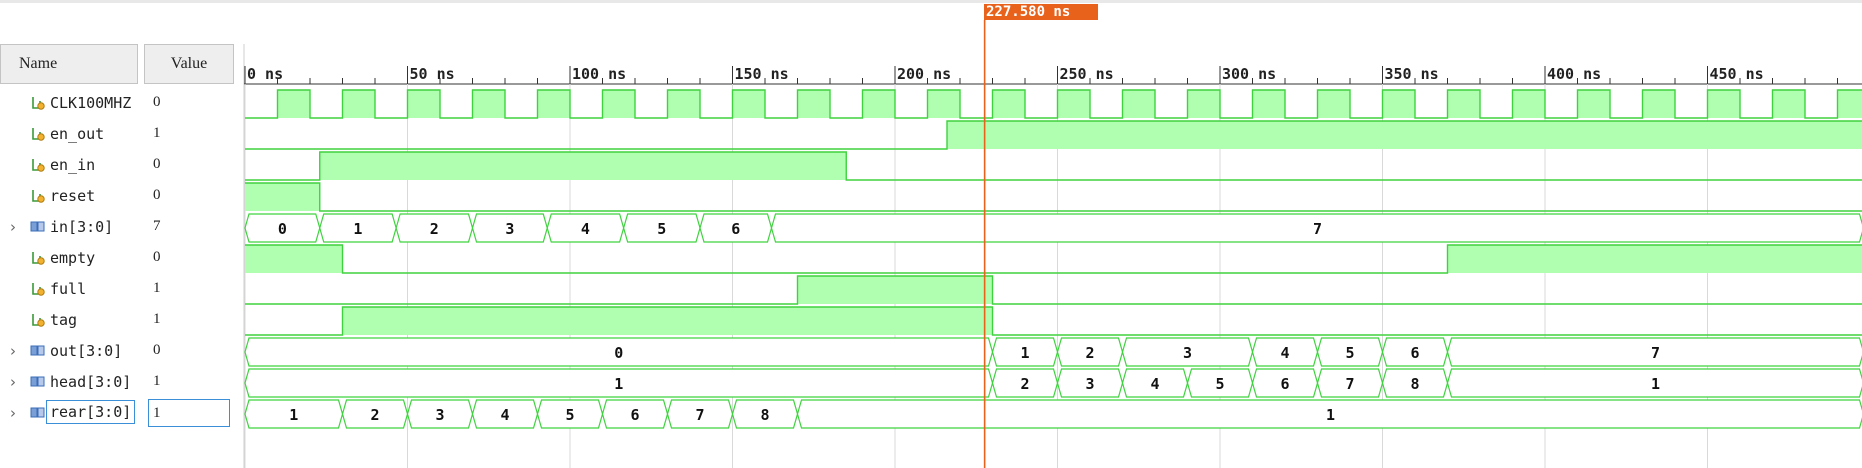 The height and width of the screenshot is (468, 1862). Describe the element at coordinates (1316, 228) in the screenshot. I see `bus-segment` at that location.